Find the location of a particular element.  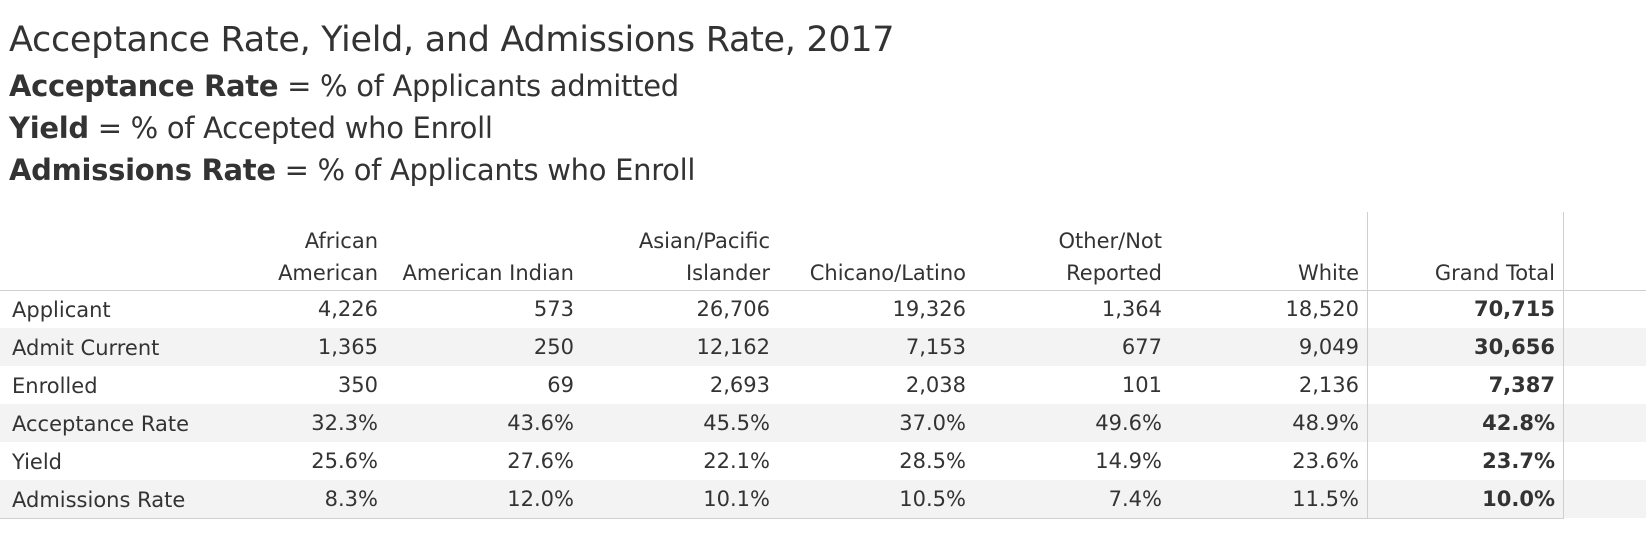

table-cell: 677 is located at coordinates (1141, 347).